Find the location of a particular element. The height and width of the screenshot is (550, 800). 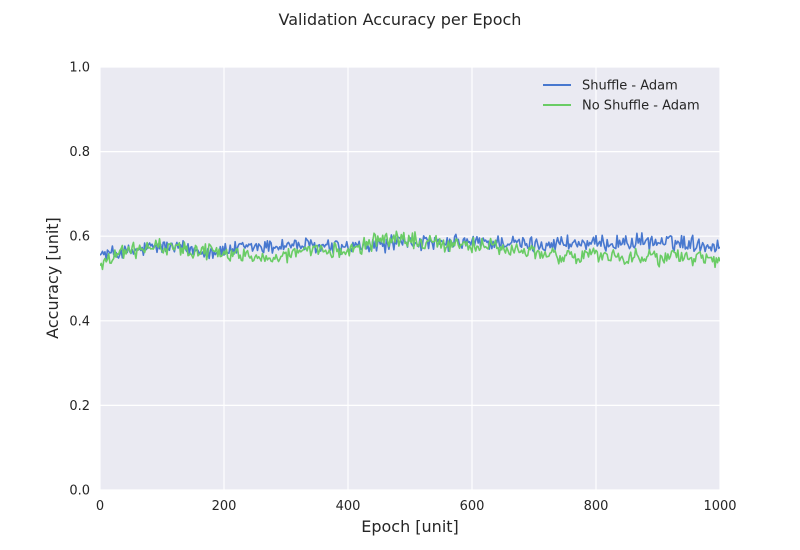

legend: Shuffle - Adam No Shuffle - Adam is located at coordinates (621, 96).